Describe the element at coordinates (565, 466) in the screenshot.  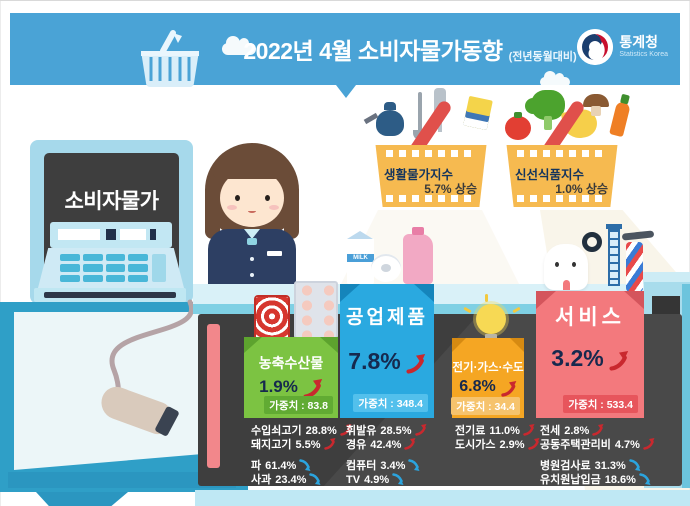
I see `item-label: 병원검사료` at that location.